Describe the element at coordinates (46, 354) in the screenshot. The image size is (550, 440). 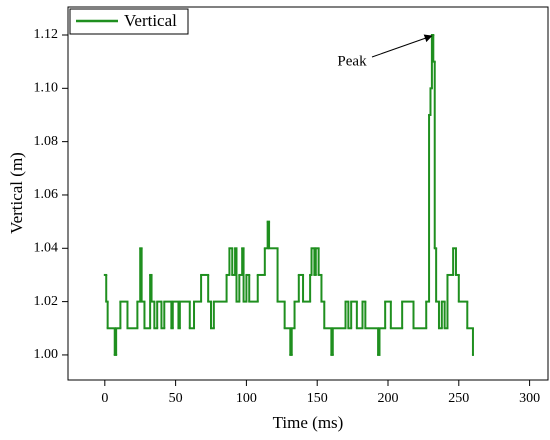
I see `y-tick-label: 1.00` at that location.